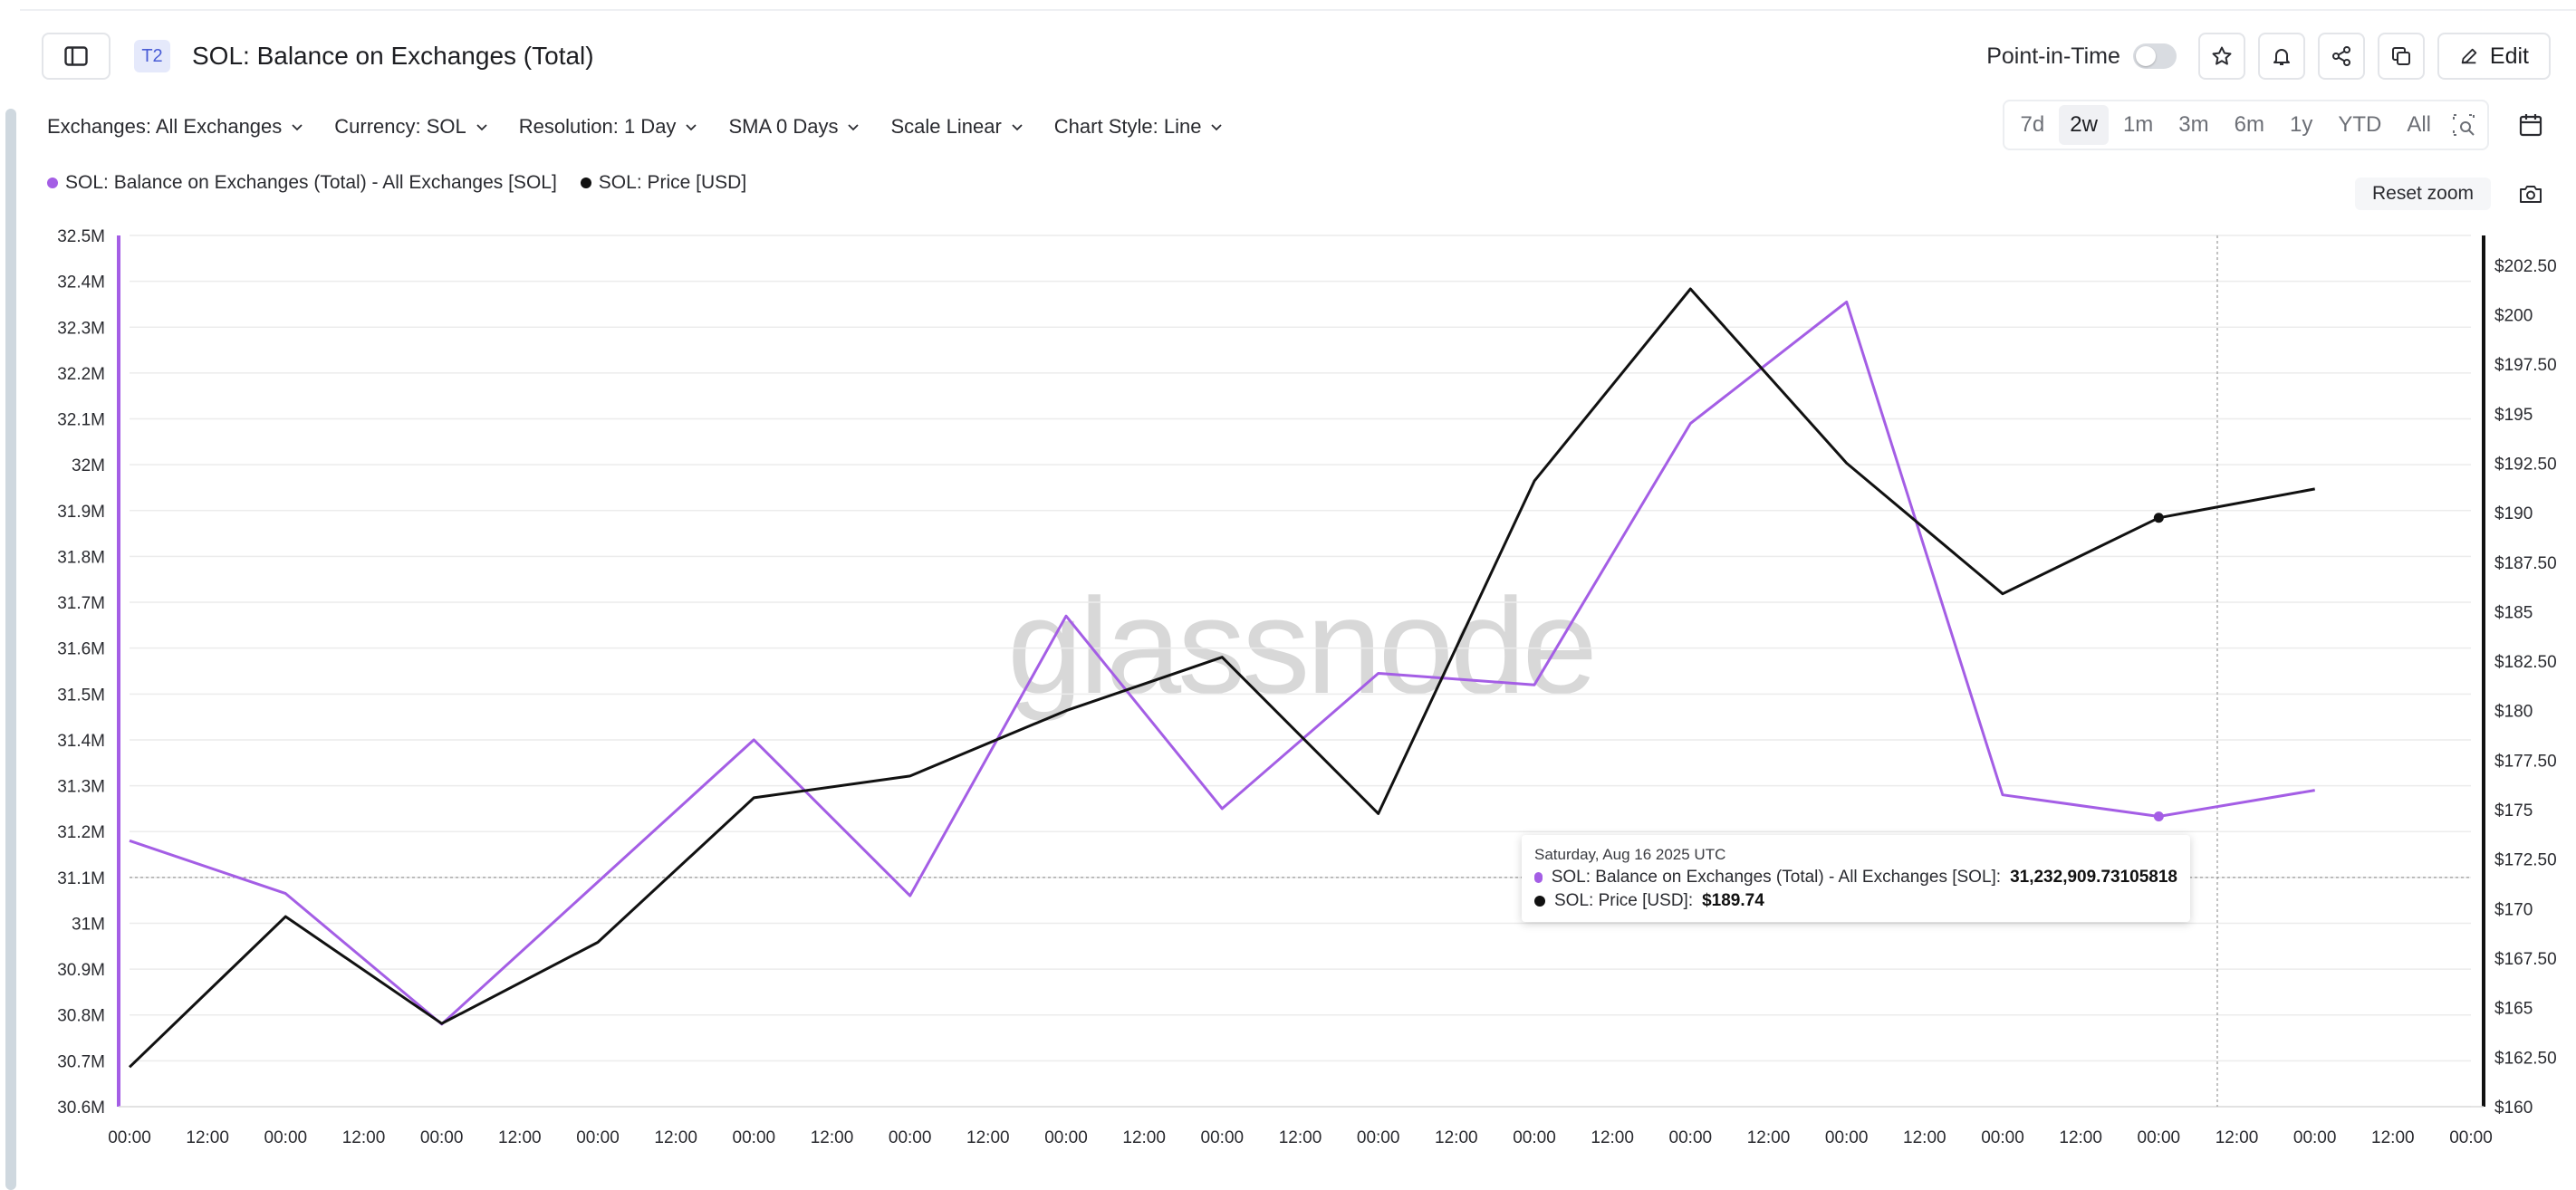  Describe the element at coordinates (81, 970) in the screenshot. I see `y-left-tick-label: 30.9M` at that location.